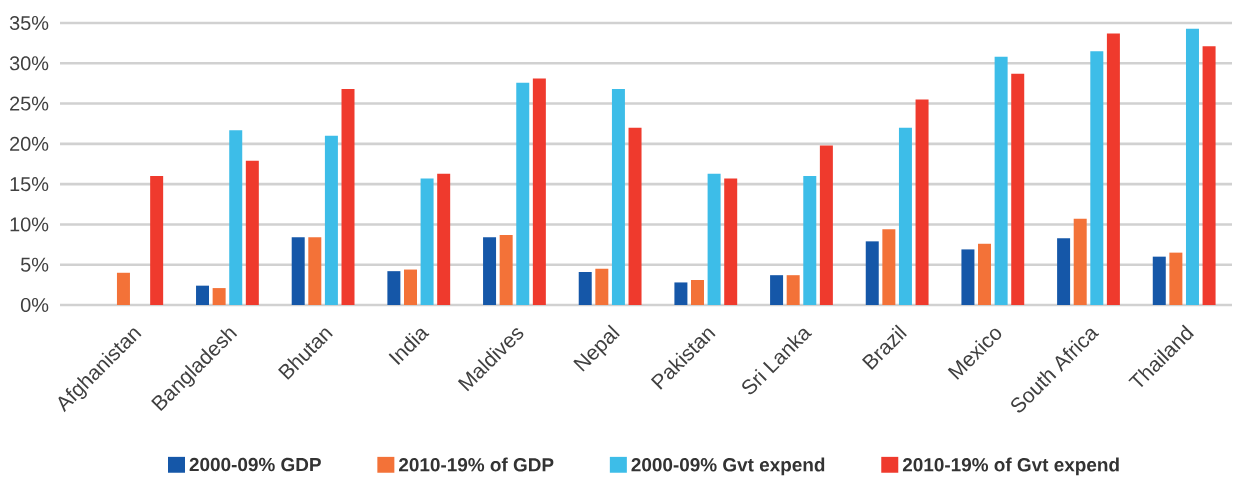 Image resolution: width=1236 pixels, height=488 pixels. Describe the element at coordinates (34, 264) in the screenshot. I see `y-tick-label: 5%` at that location.